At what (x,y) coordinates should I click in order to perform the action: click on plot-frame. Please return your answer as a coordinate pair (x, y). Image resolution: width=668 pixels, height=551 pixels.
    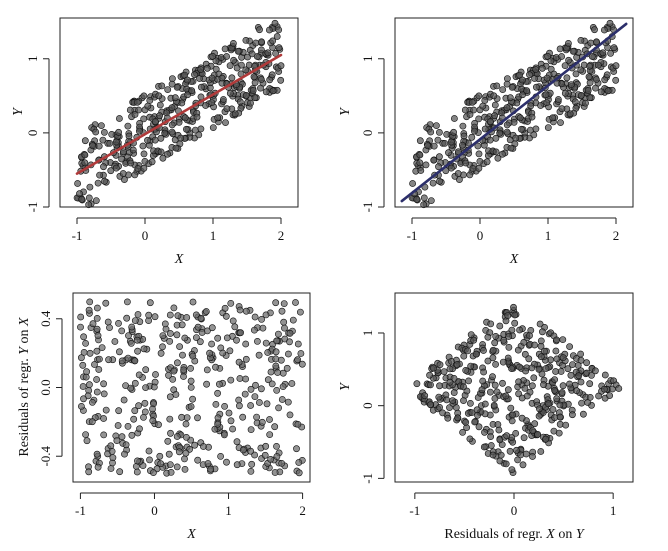
    Looking at the image, I should click on (191, 387).